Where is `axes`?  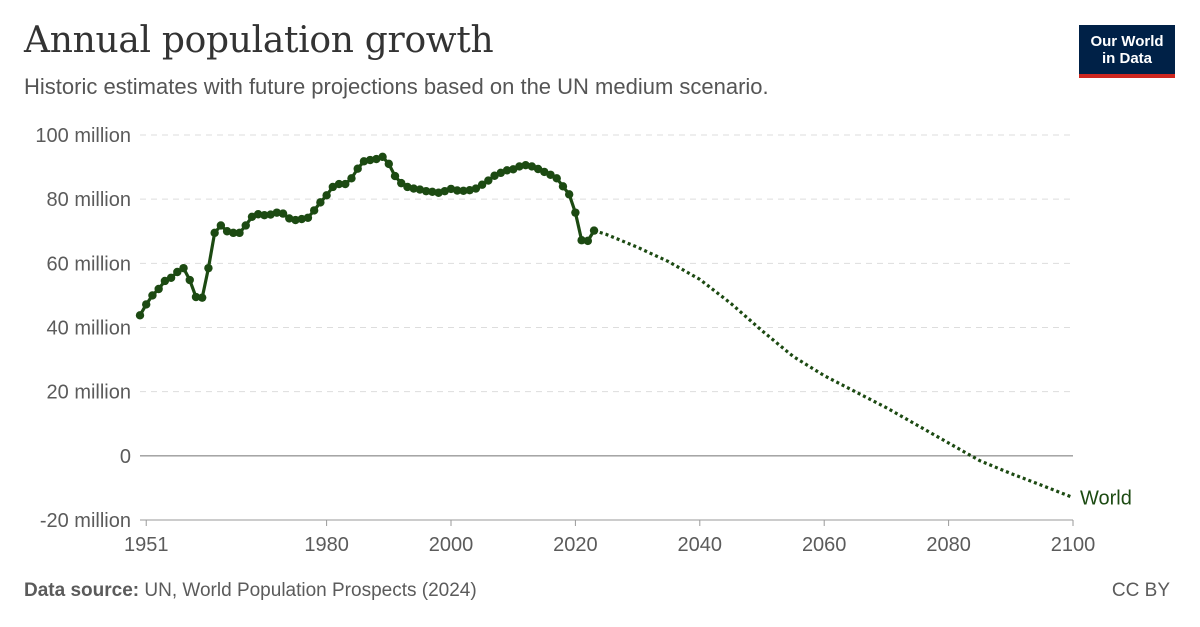 axes is located at coordinates (607, 522).